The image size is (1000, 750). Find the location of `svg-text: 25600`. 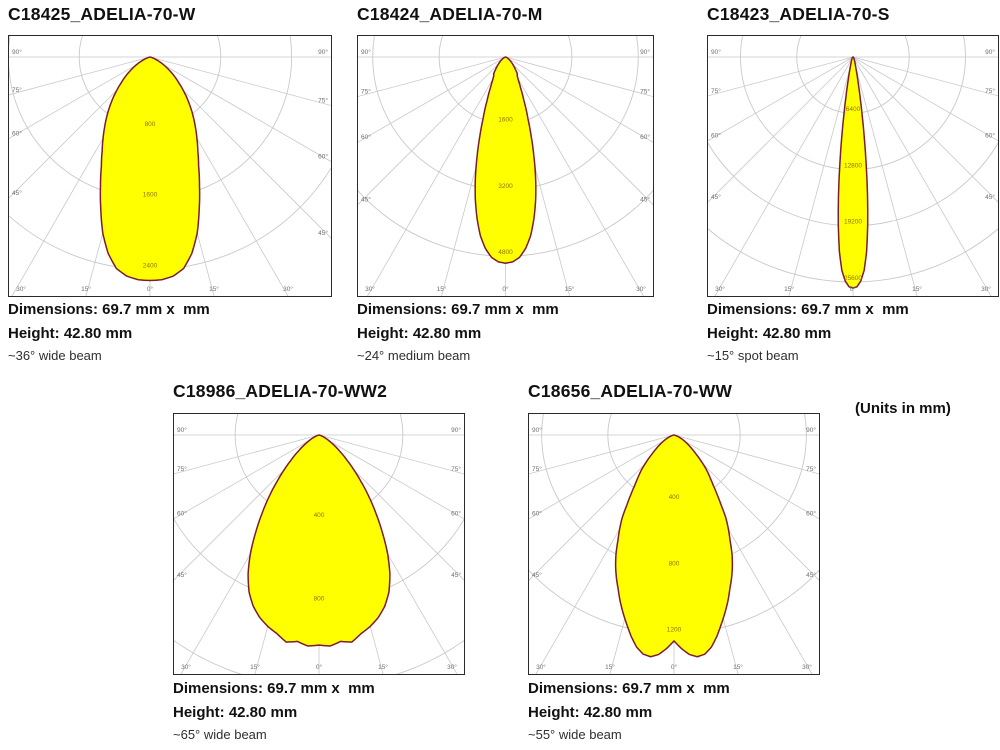

svg-text: 25600 is located at coordinates (853, 278).